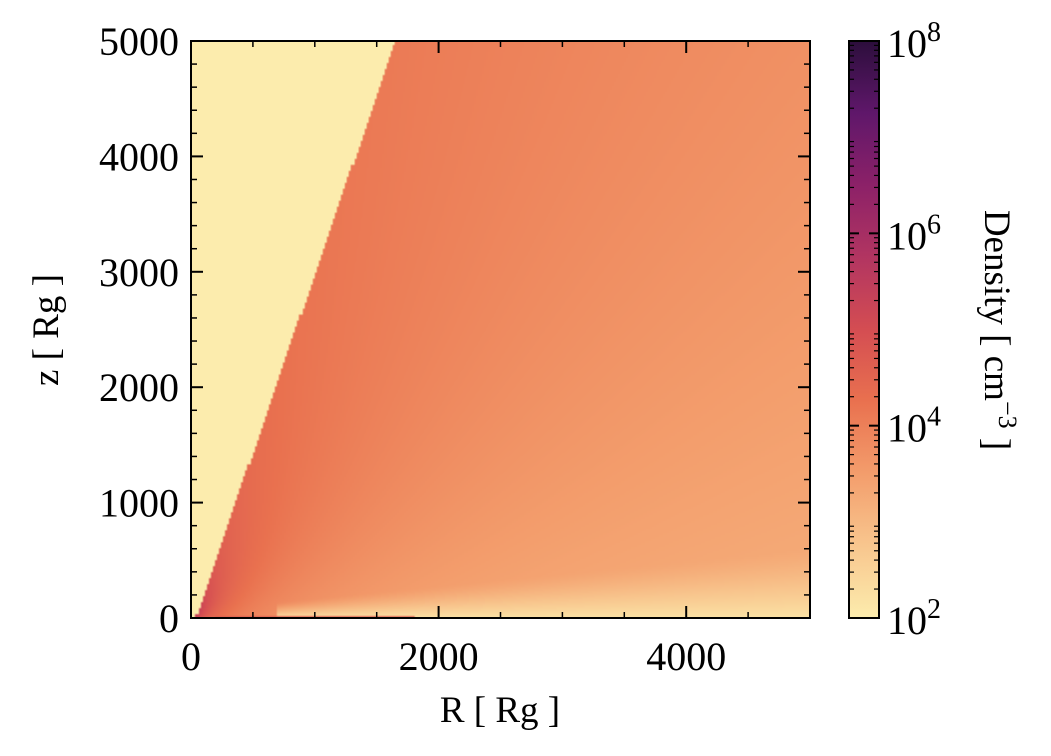  What do you see at coordinates (934, 609) in the screenshot?
I see `colorbar-tick-exponent: 2` at bounding box center [934, 609].